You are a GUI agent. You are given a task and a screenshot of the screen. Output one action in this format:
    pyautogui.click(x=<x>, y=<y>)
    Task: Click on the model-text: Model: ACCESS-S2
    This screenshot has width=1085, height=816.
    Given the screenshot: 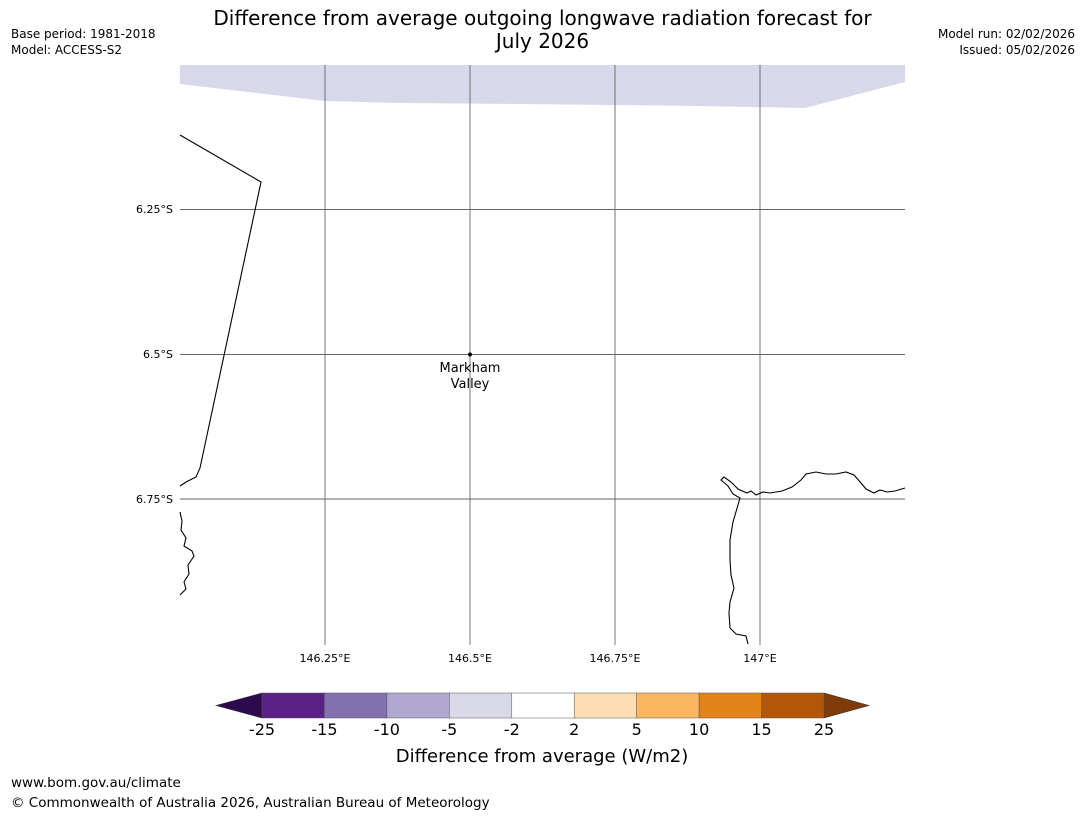 What is the action you would take?
    pyautogui.click(x=67, y=50)
    